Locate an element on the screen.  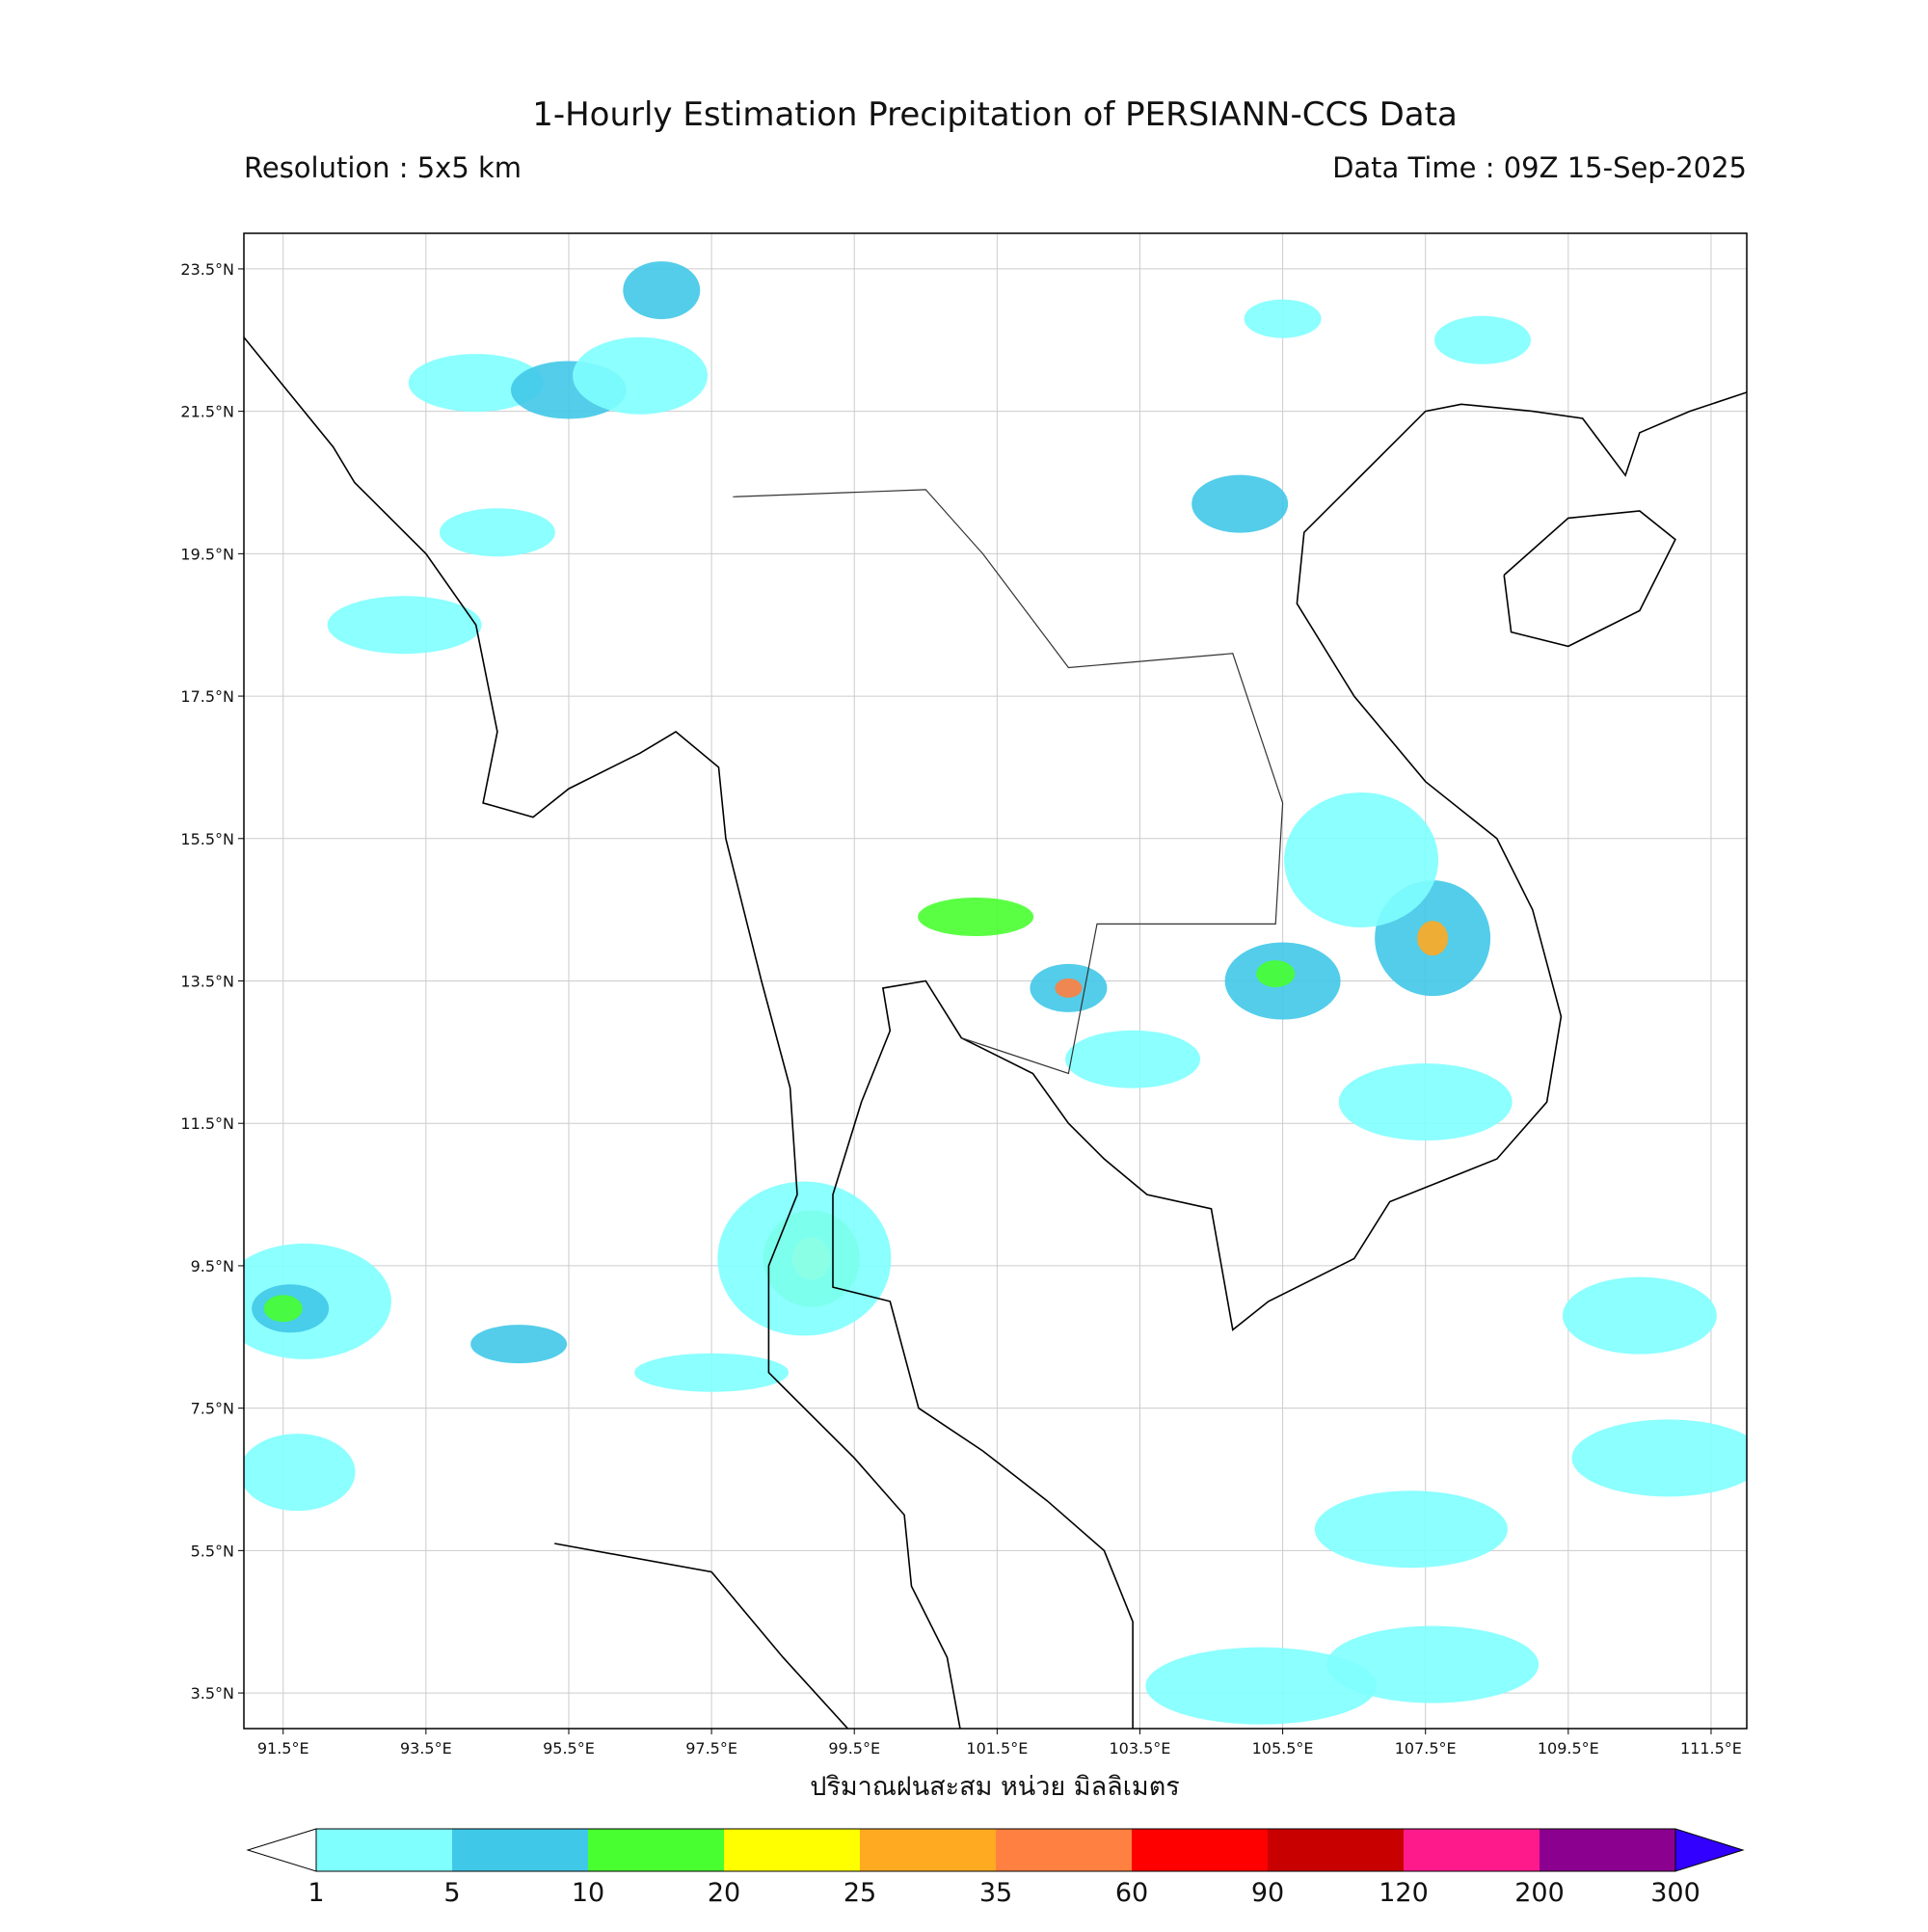
colorbar-label: 90 is located at coordinates (1267, 1893).